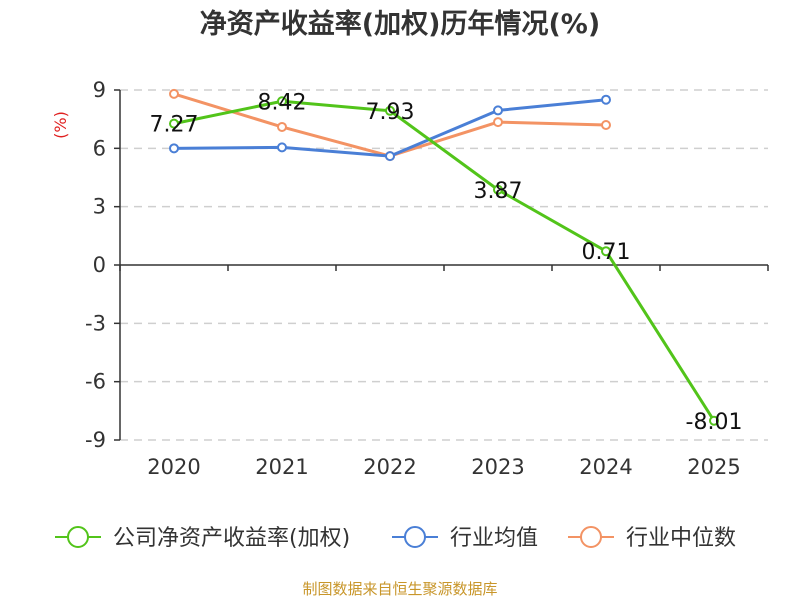  What do you see at coordinates (95, 382) in the screenshot?
I see `y-tick-label: -6` at bounding box center [95, 382].